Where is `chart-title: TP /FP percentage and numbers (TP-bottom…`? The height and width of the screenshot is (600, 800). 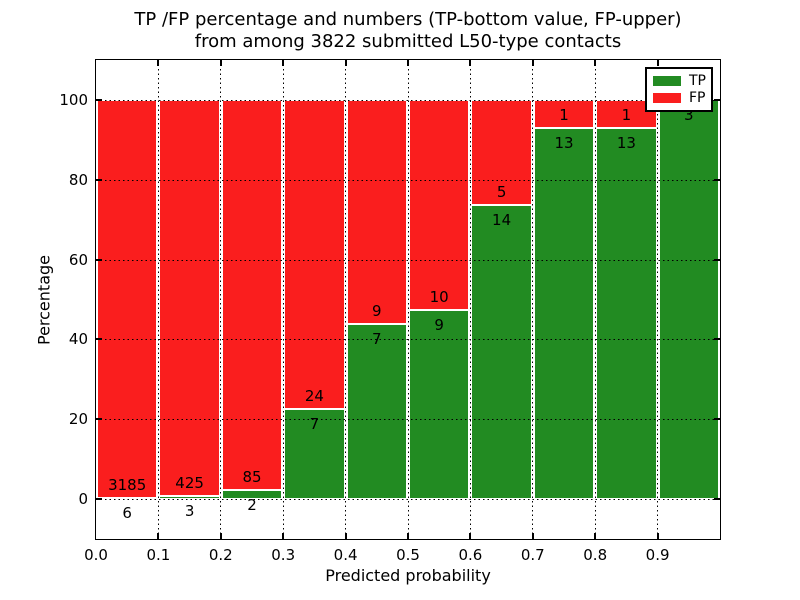
chart-title: TP /FP percentage and numbers (TP-bottom… is located at coordinates (408, 31).